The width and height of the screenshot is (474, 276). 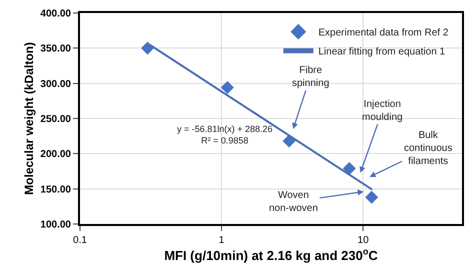 I want to click on y-tick-label: 250.00, so click(x=56, y=119).